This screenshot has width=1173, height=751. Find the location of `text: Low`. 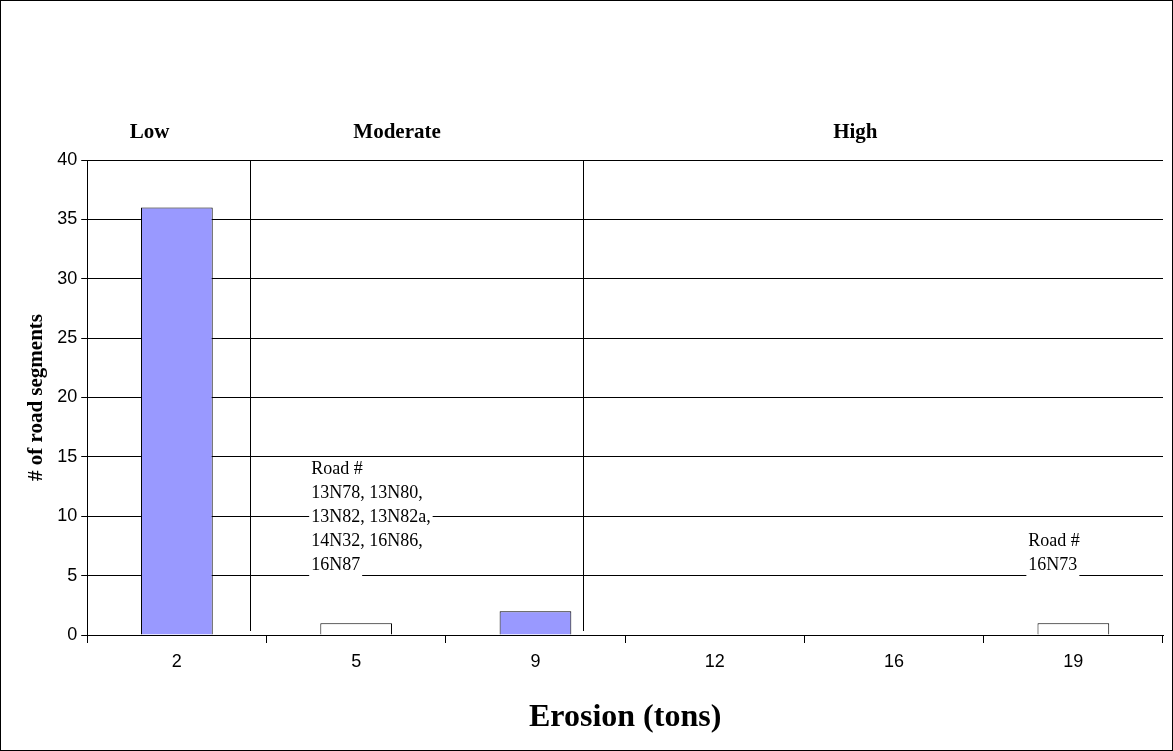

text: Low is located at coordinates (150, 131).